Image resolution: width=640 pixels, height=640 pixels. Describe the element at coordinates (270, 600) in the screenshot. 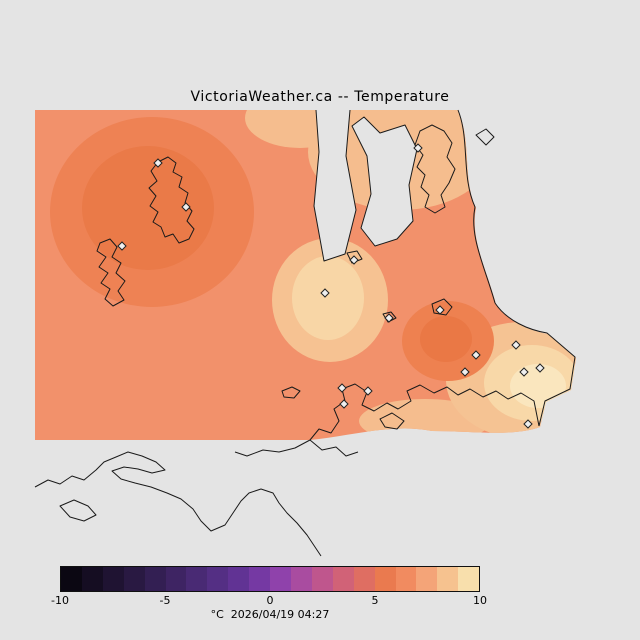

I see `colorbar-tick-label: 0` at that location.